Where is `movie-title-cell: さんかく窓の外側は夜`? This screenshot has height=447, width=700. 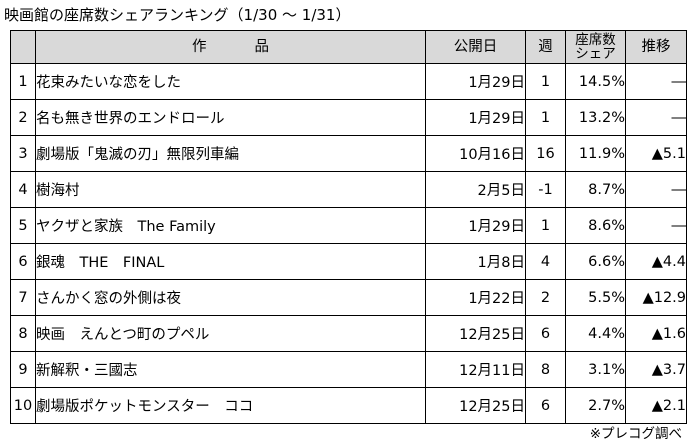
movie-title-cell: さんかく窓の外側は夜 is located at coordinates (230, 297).